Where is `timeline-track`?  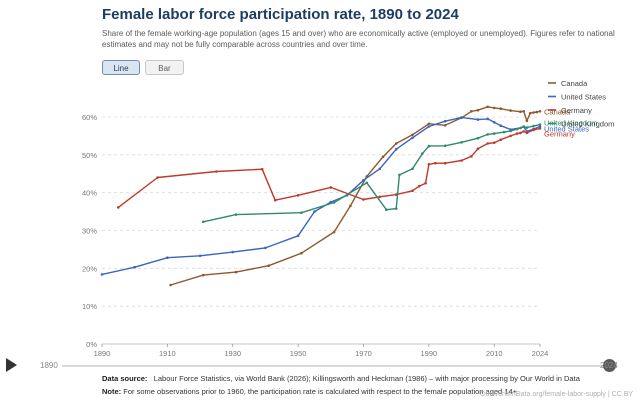 timeline-track is located at coordinates (336, 366).